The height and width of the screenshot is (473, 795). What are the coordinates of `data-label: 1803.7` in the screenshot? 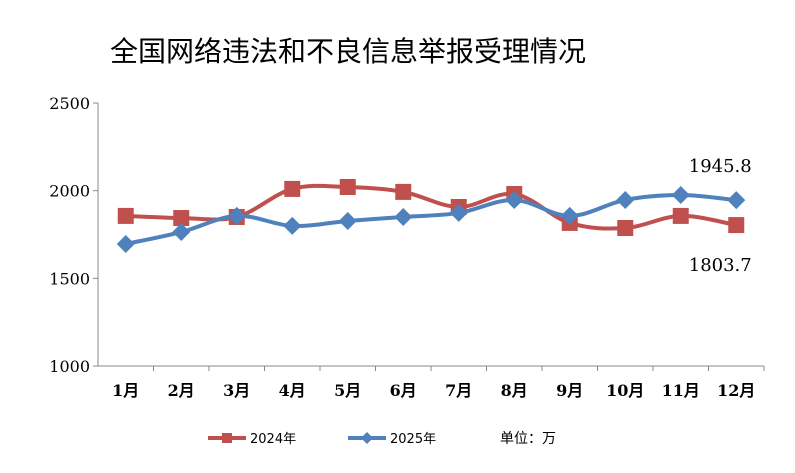 It's located at (720, 265).